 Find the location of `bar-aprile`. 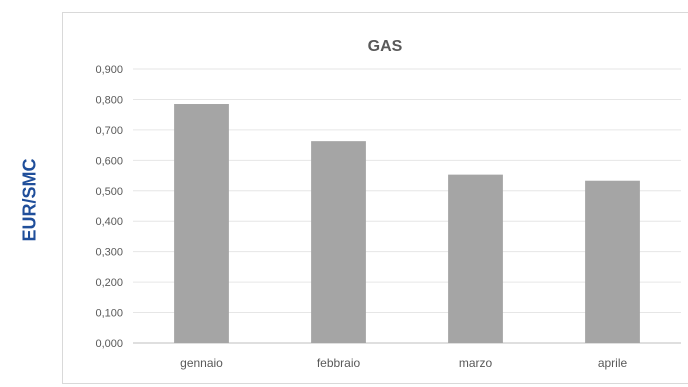

bar-aprile is located at coordinates (612, 261).